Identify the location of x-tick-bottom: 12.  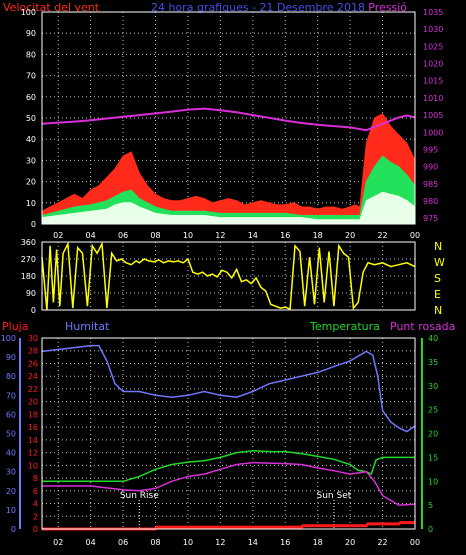
(220, 542).